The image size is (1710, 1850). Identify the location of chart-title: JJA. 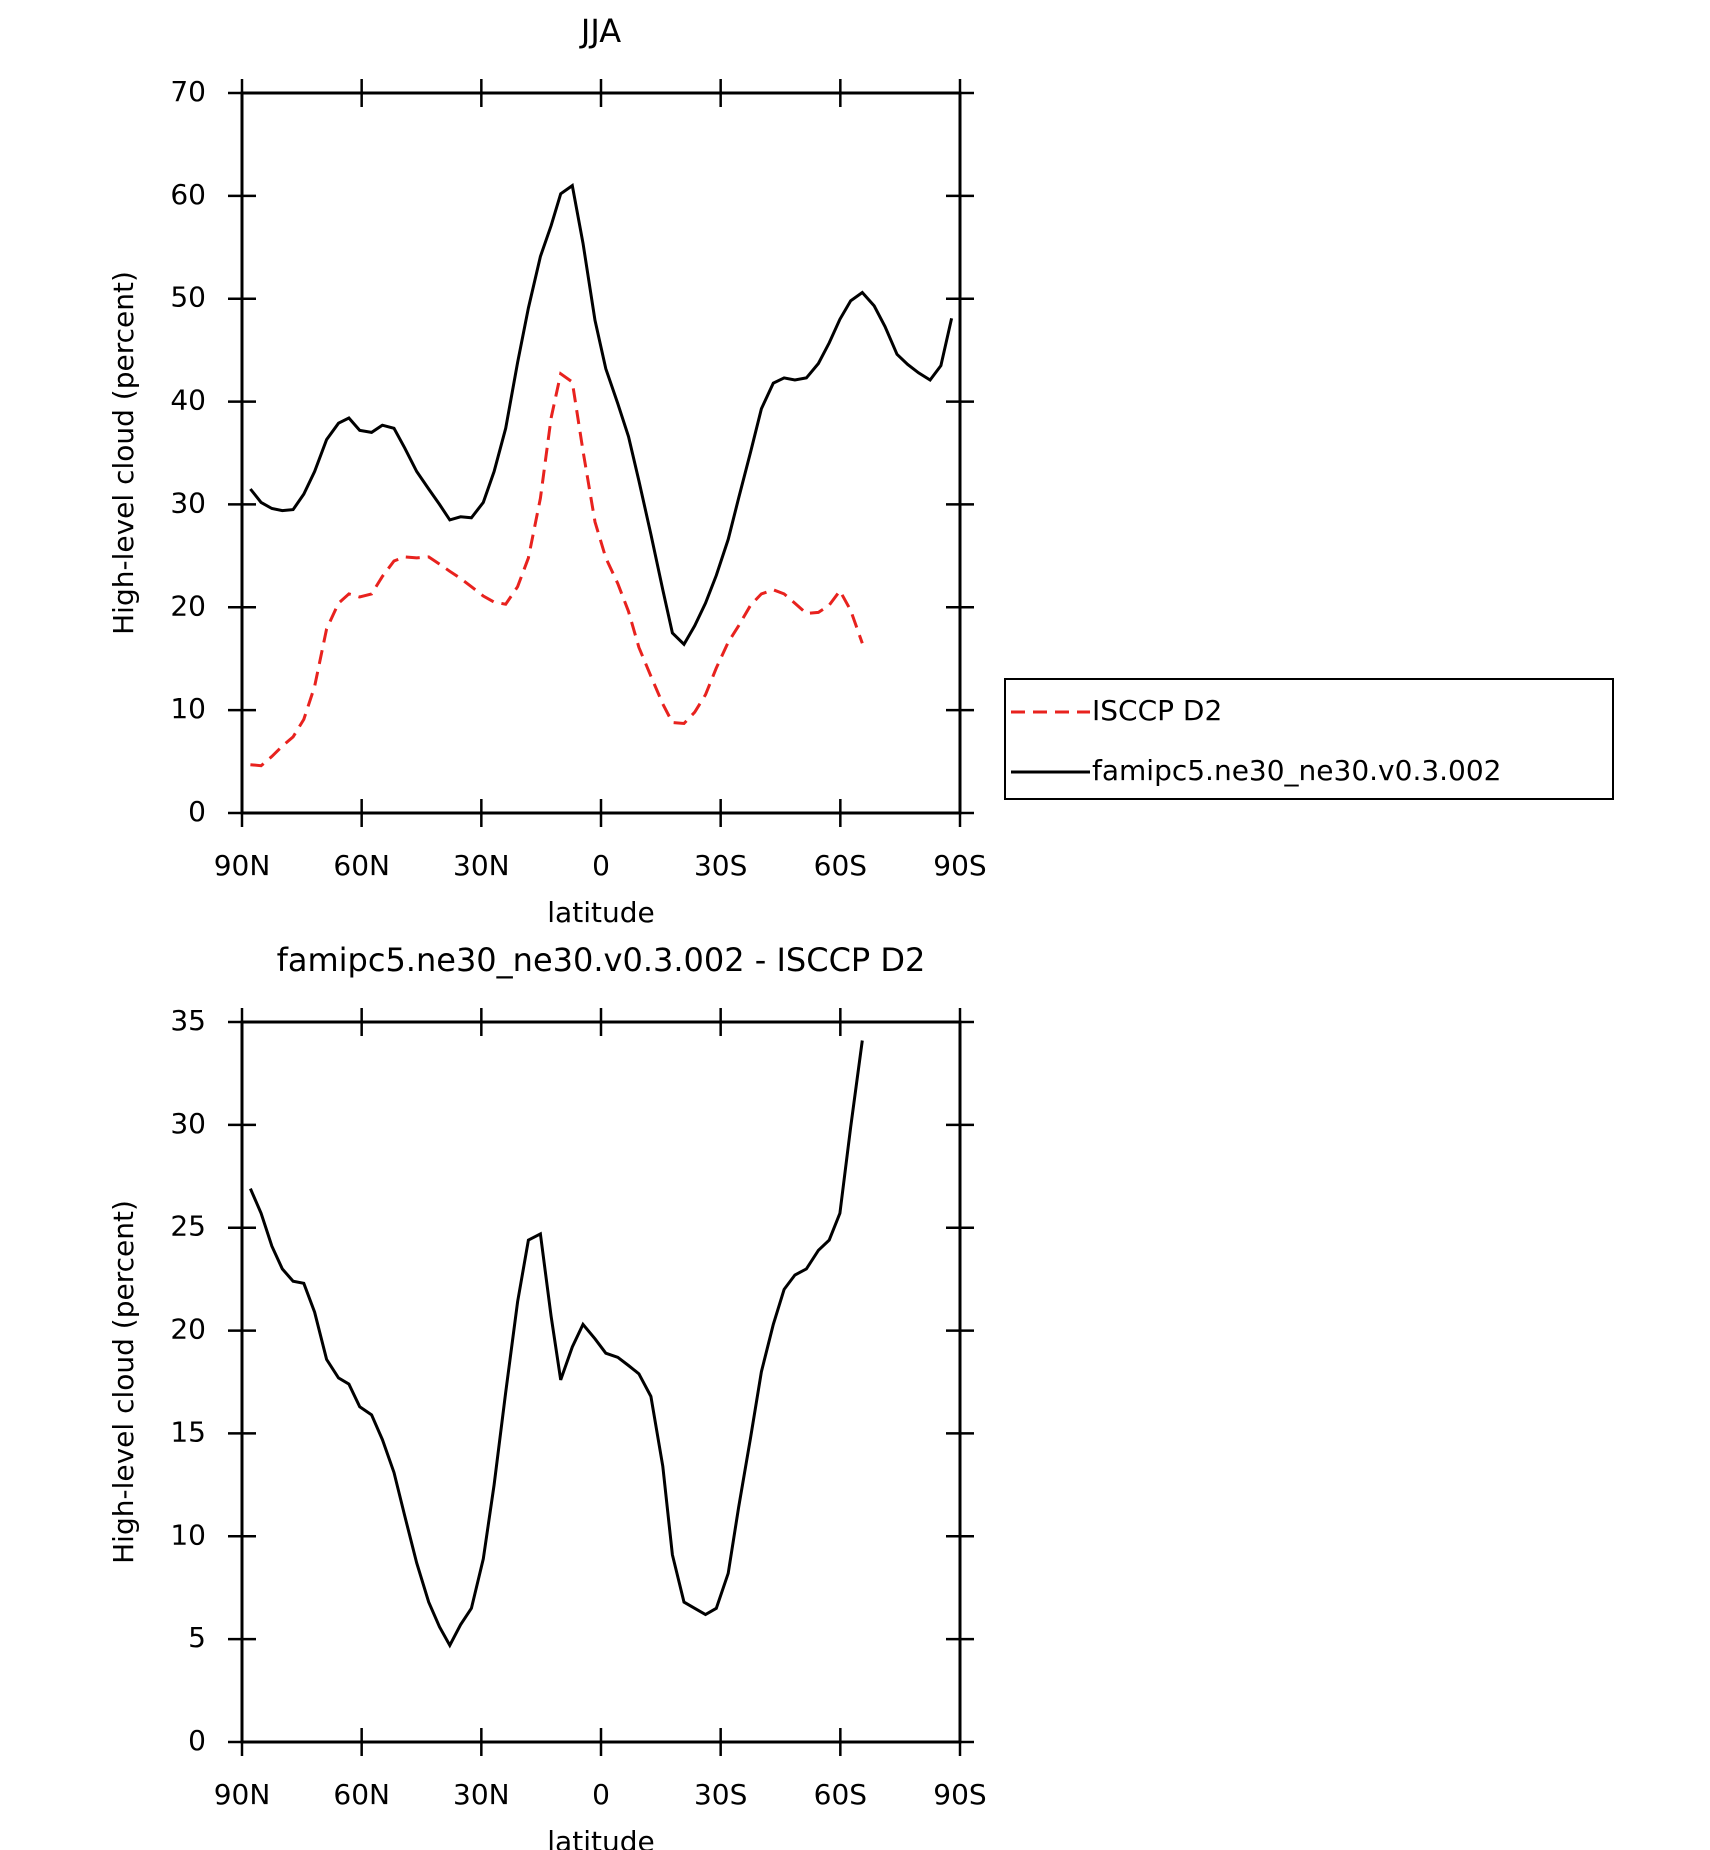
(600, 31).